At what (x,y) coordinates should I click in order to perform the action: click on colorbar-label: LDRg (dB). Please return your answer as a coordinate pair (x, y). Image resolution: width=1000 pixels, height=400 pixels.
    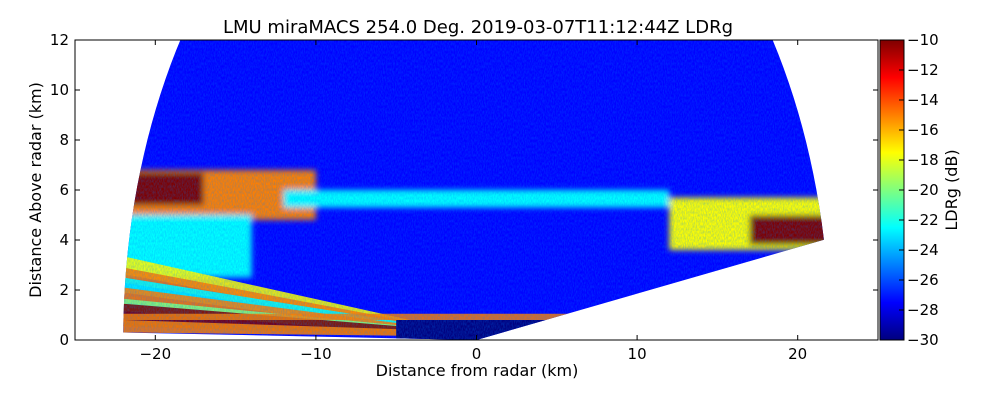
    Looking at the image, I should click on (951, 189).